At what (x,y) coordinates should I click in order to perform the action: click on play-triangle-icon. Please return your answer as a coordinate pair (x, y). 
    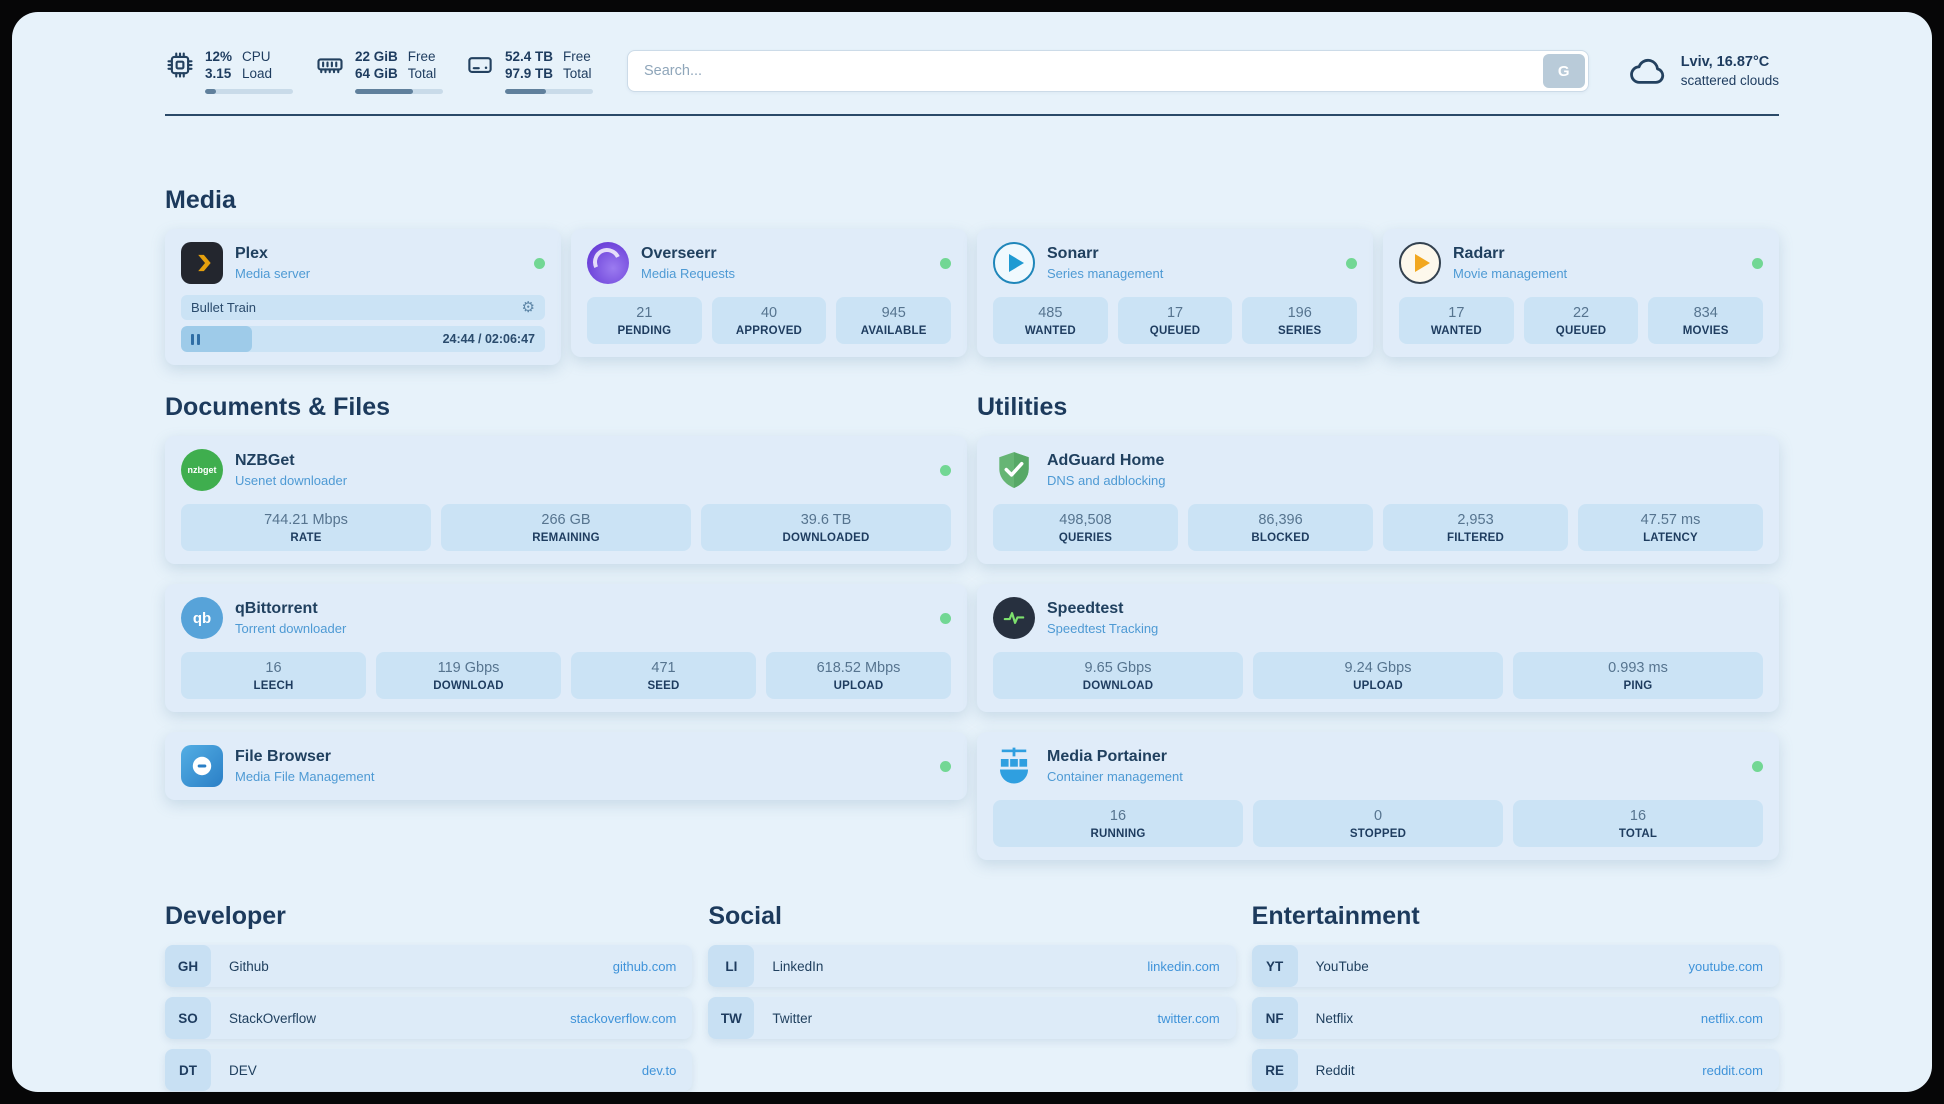
    Looking at the image, I should click on (1422, 263).